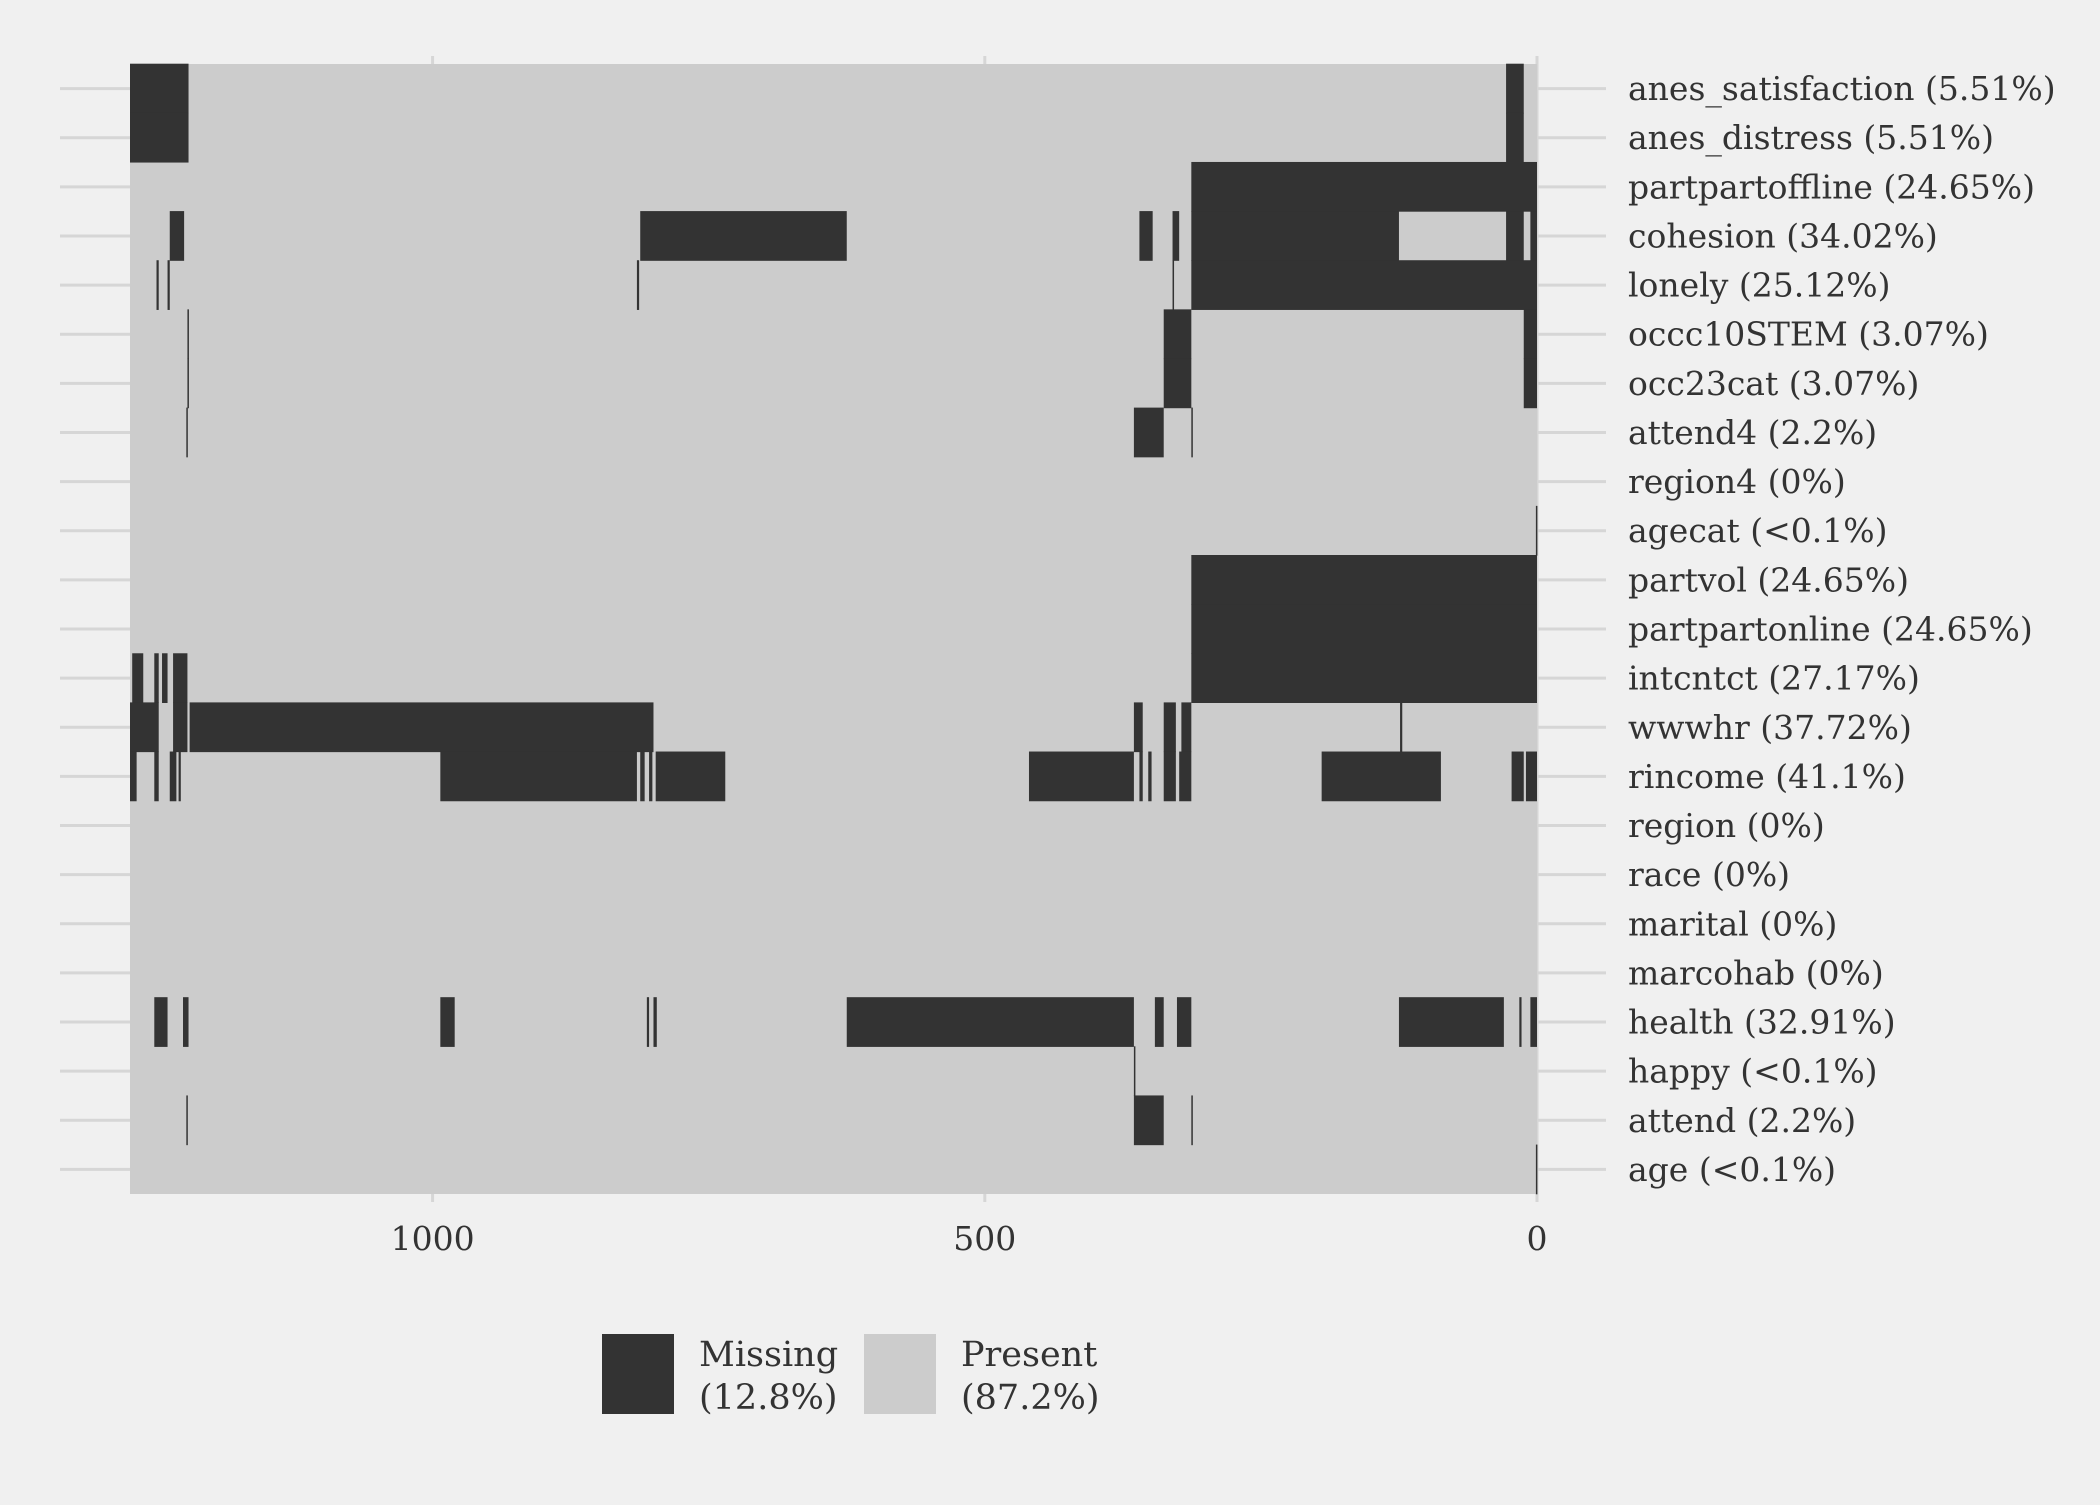 Image resolution: width=2100 pixels, height=1505 pixels. What do you see at coordinates (1811, 138) in the screenshot?
I see `row-label: anes_distress (5.51%)` at bounding box center [1811, 138].